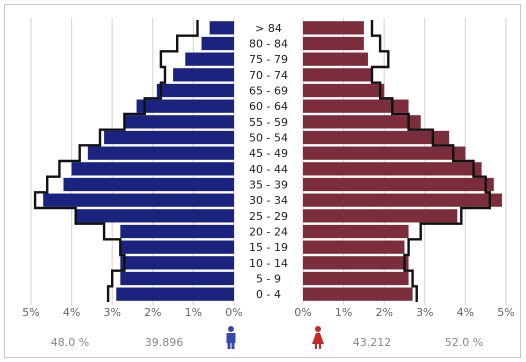 The width and height of the screenshot is (526, 362). I want to click on male-icon, so click(231, 337).